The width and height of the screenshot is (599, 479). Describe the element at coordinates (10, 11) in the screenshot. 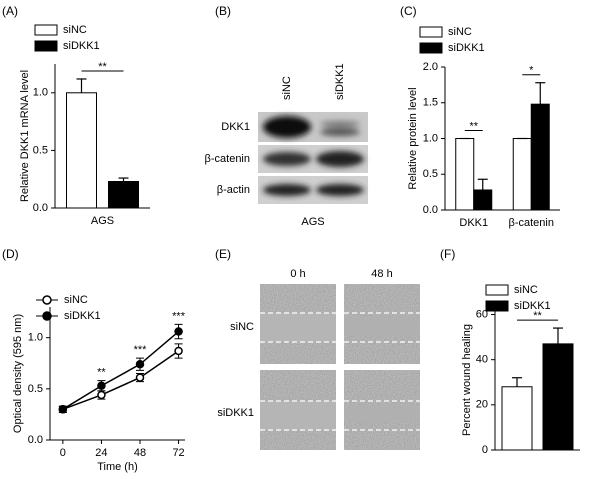

I see `panel-label: (A)` at that location.